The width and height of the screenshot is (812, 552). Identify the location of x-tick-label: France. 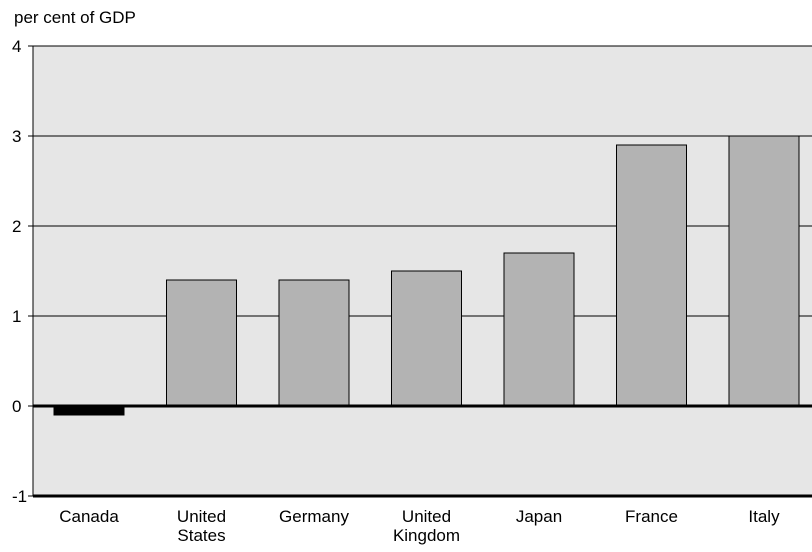
(651, 516).